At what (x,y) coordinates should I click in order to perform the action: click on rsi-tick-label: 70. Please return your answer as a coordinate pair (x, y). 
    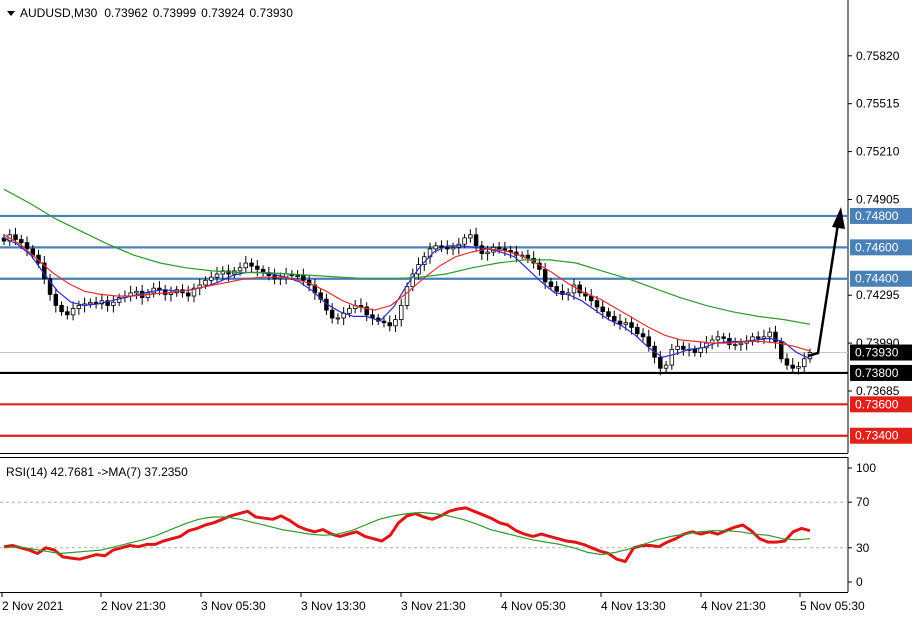
    Looking at the image, I should click on (863, 502).